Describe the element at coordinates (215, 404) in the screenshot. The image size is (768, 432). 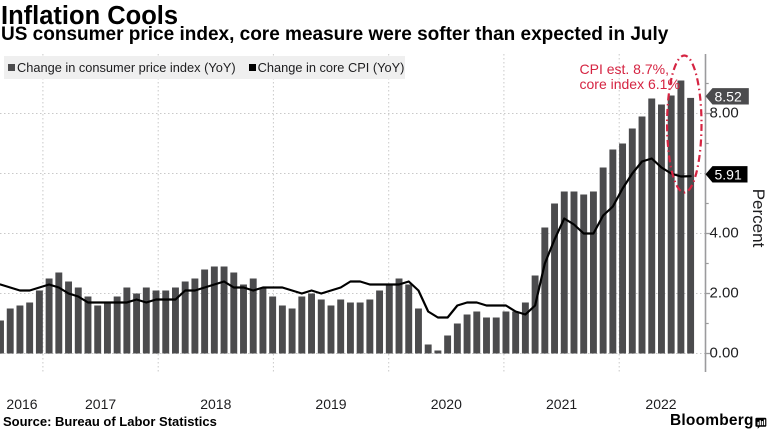
I see `svg-text: 2018` at that location.